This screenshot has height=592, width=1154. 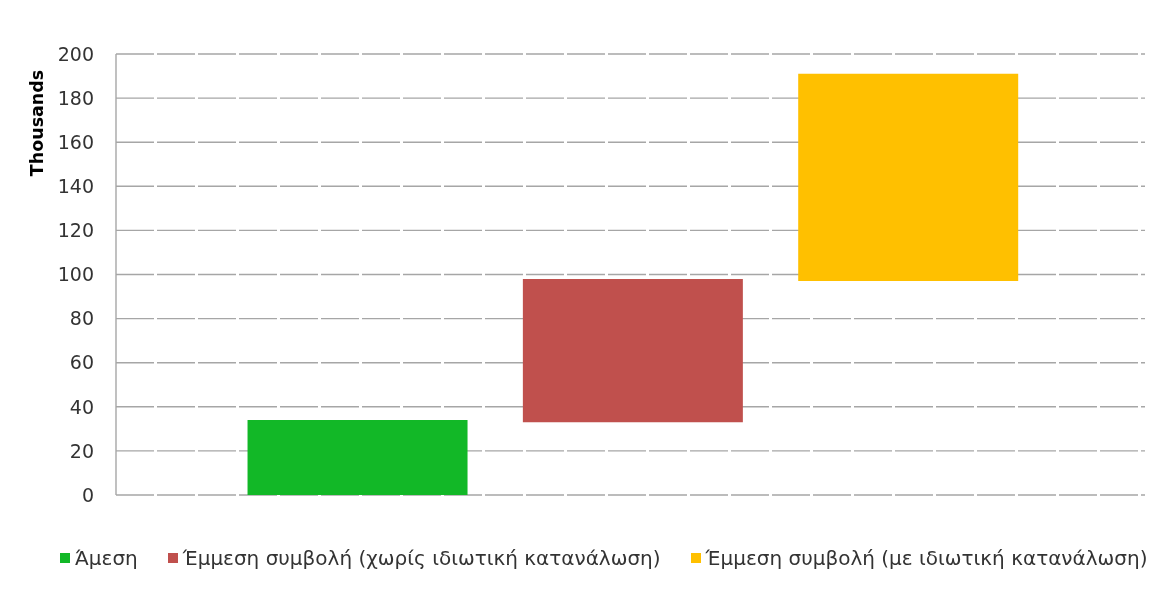 What do you see at coordinates (75, 186) in the screenshot?
I see `y-tick-label: 140` at bounding box center [75, 186].